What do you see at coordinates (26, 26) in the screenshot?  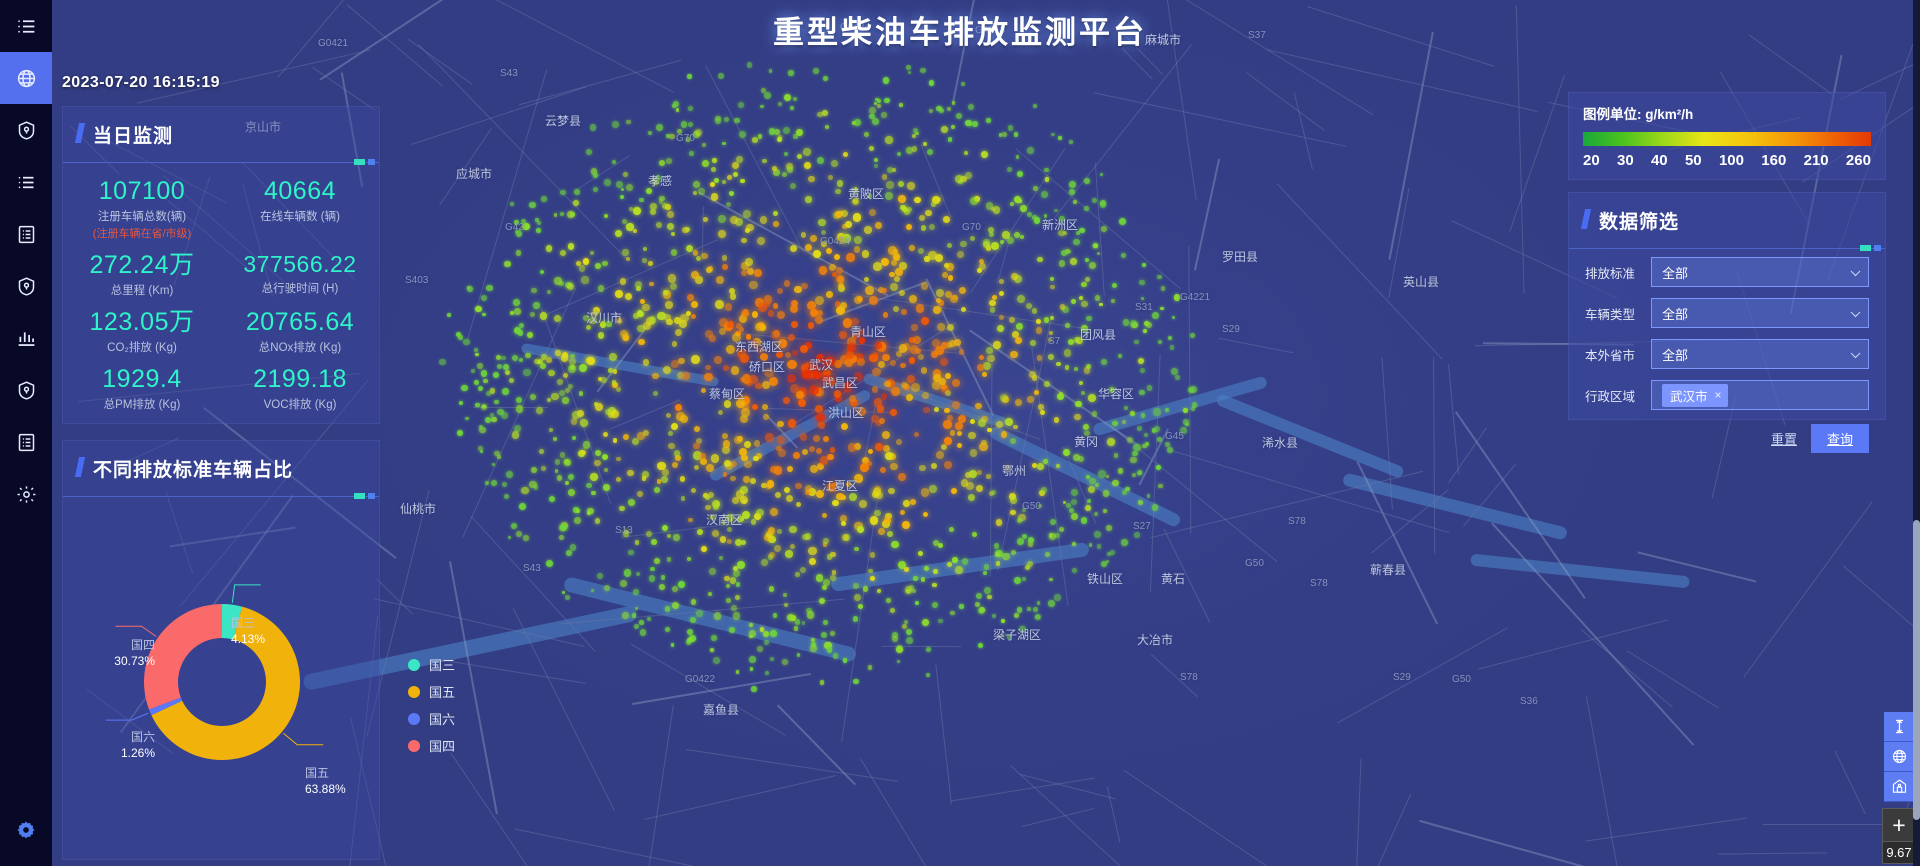 I see `sidebar-item-menu` at bounding box center [26, 26].